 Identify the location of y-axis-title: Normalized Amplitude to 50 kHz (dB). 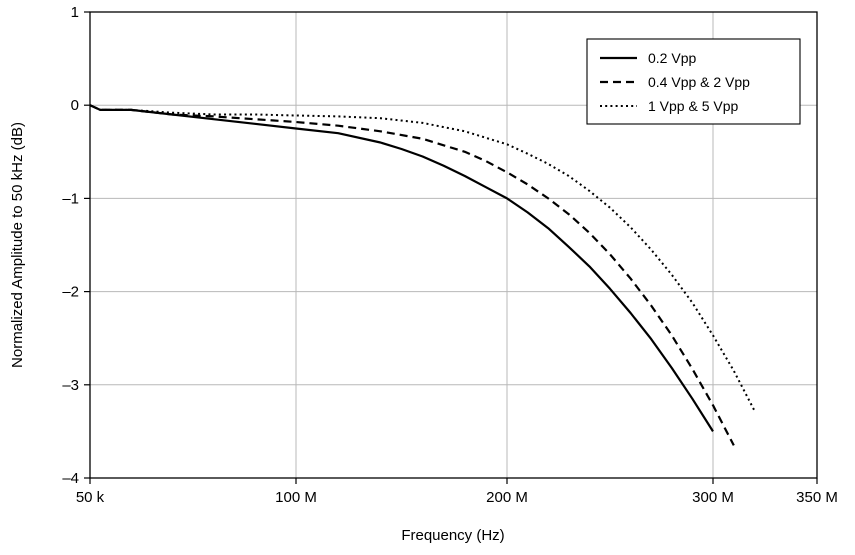
(17, 245).